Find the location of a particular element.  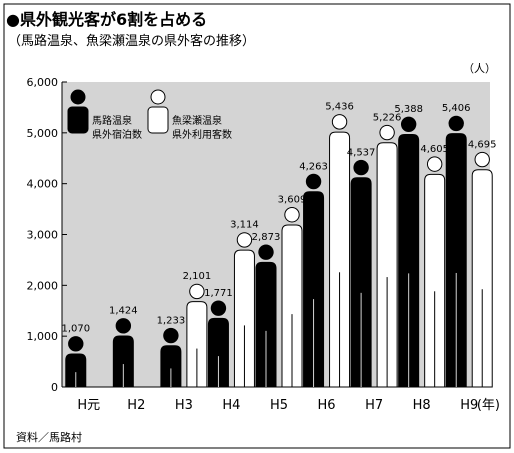

x-tick-label: H3 is located at coordinates (184, 405).